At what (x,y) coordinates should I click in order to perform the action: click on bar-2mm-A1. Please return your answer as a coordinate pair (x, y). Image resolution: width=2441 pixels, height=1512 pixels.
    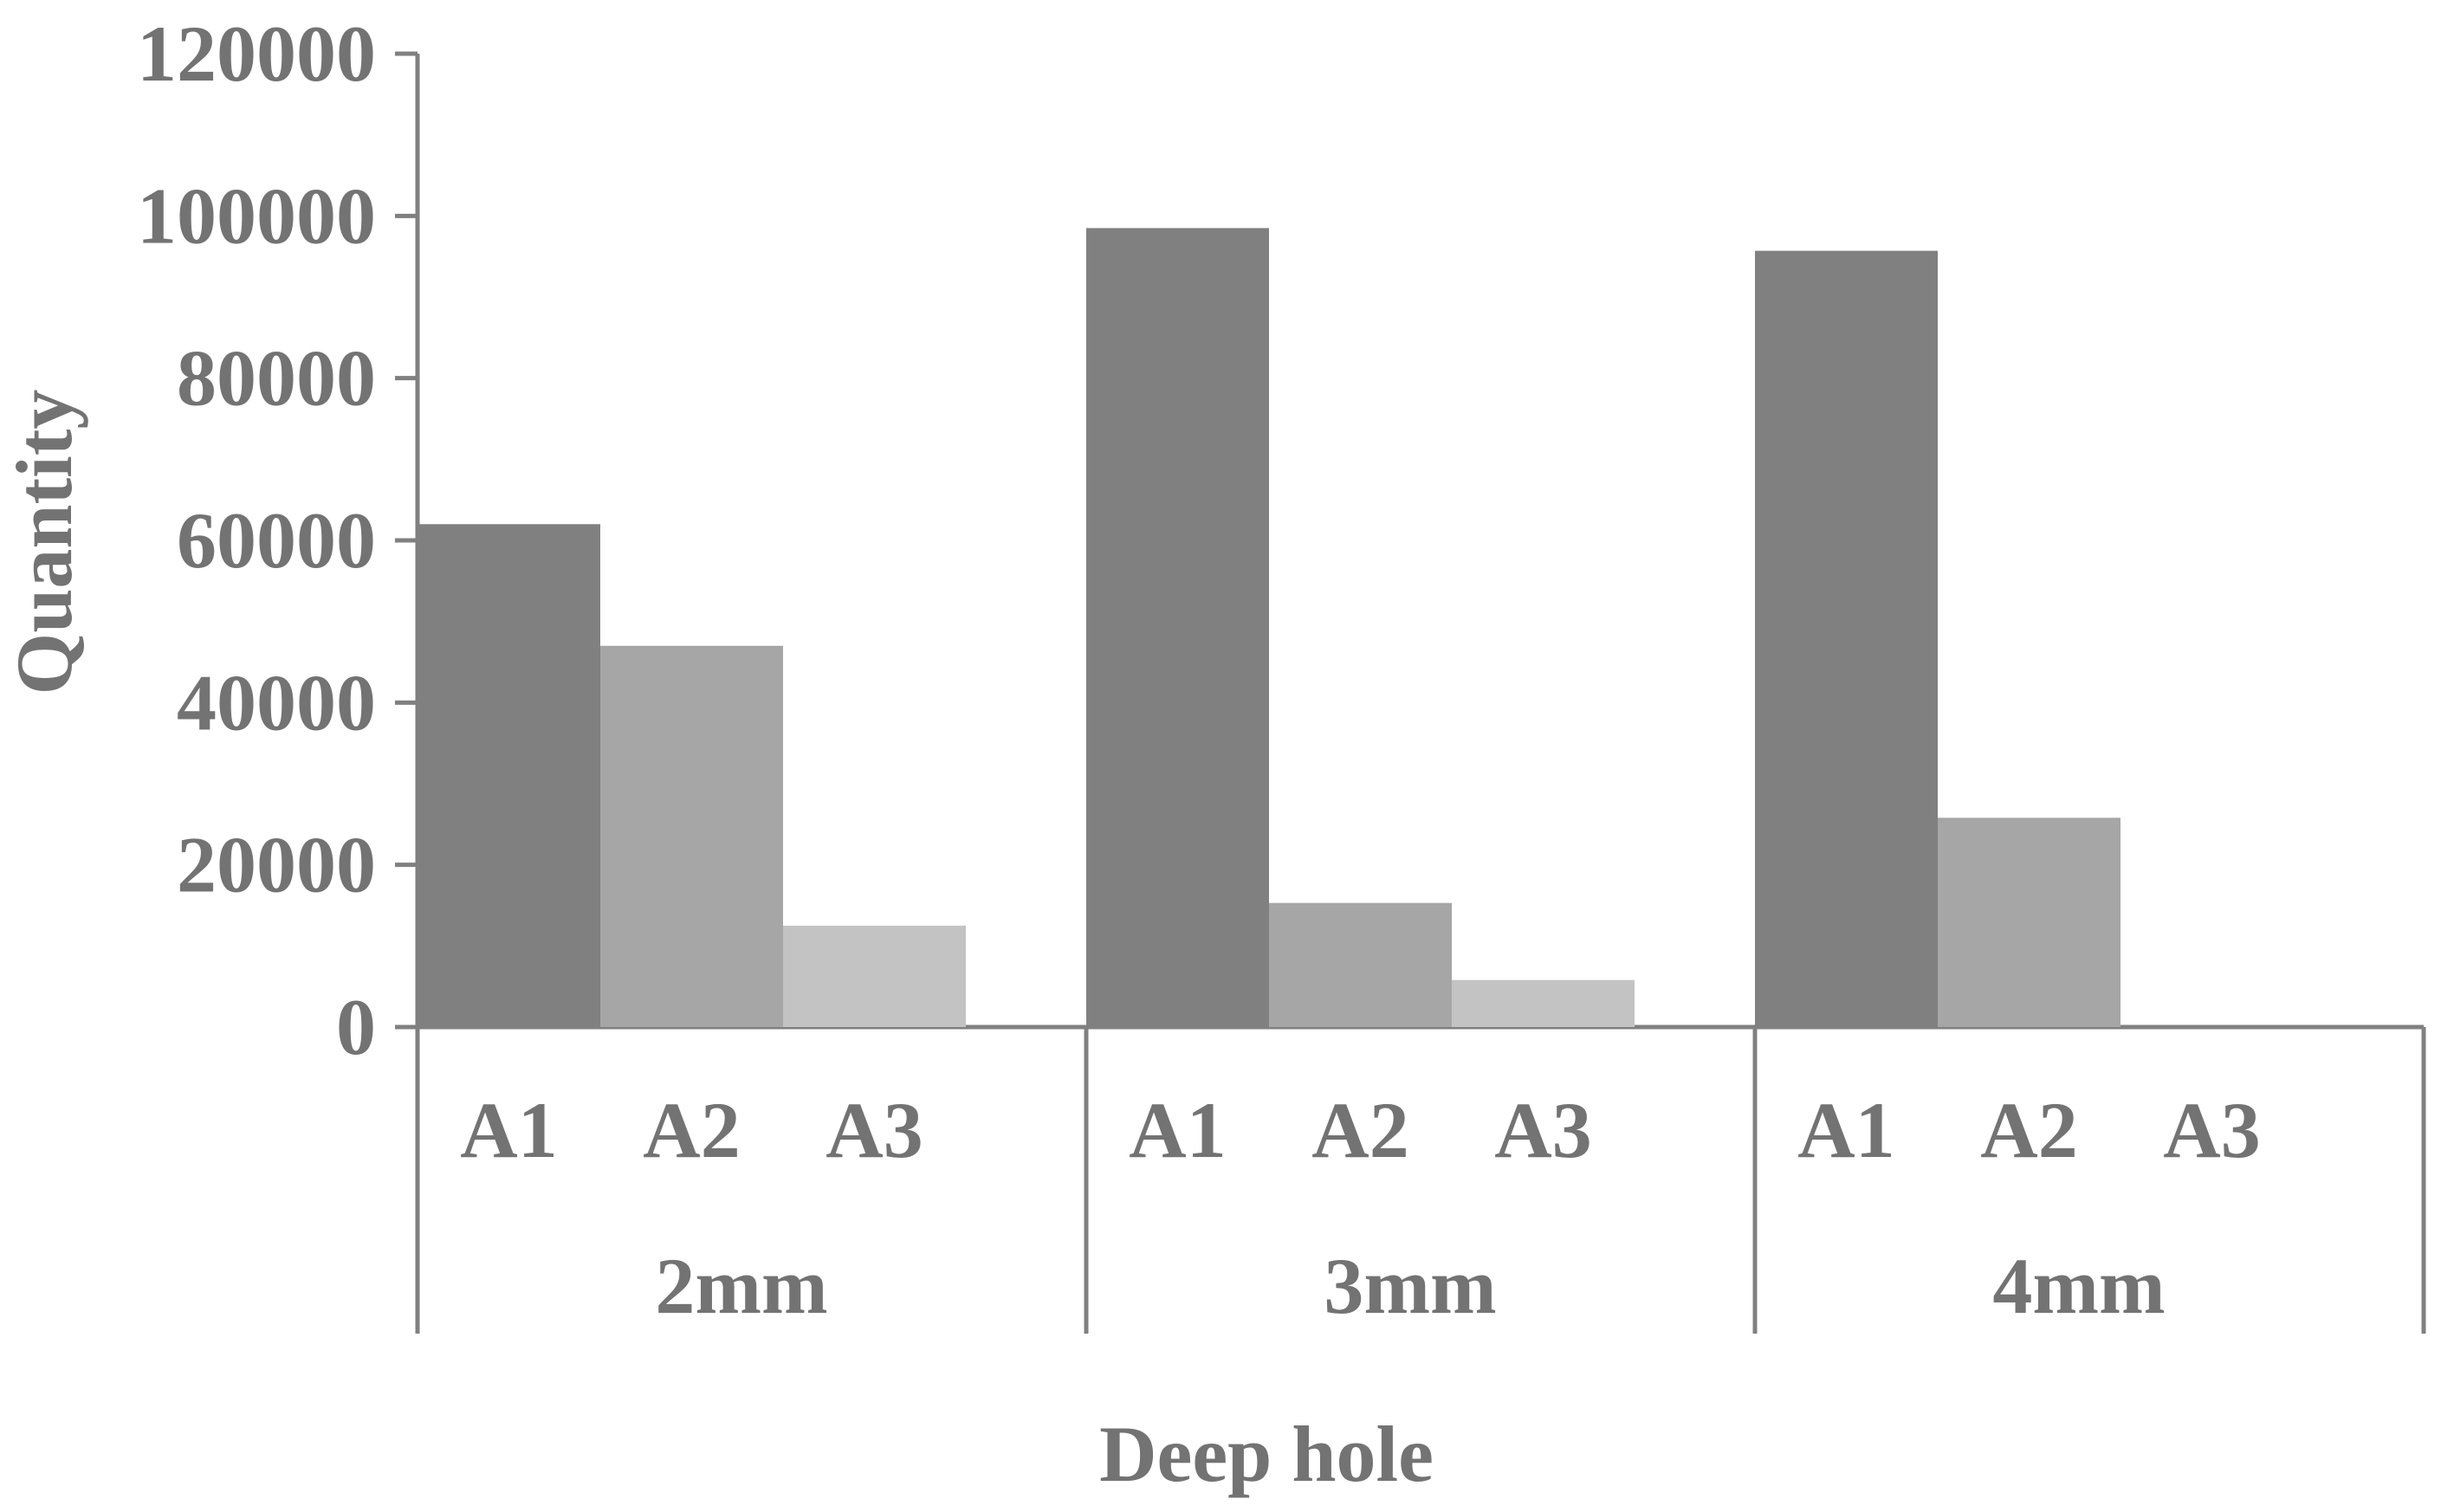
    Looking at the image, I should click on (509, 775).